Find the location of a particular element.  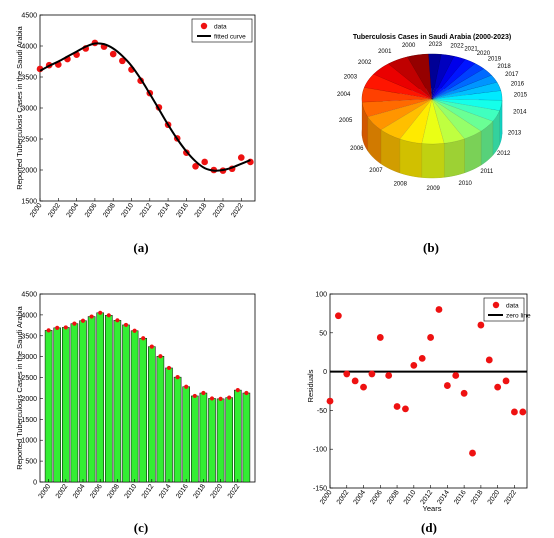

panel-d-caption: (d) is located at coordinates (429, 527).